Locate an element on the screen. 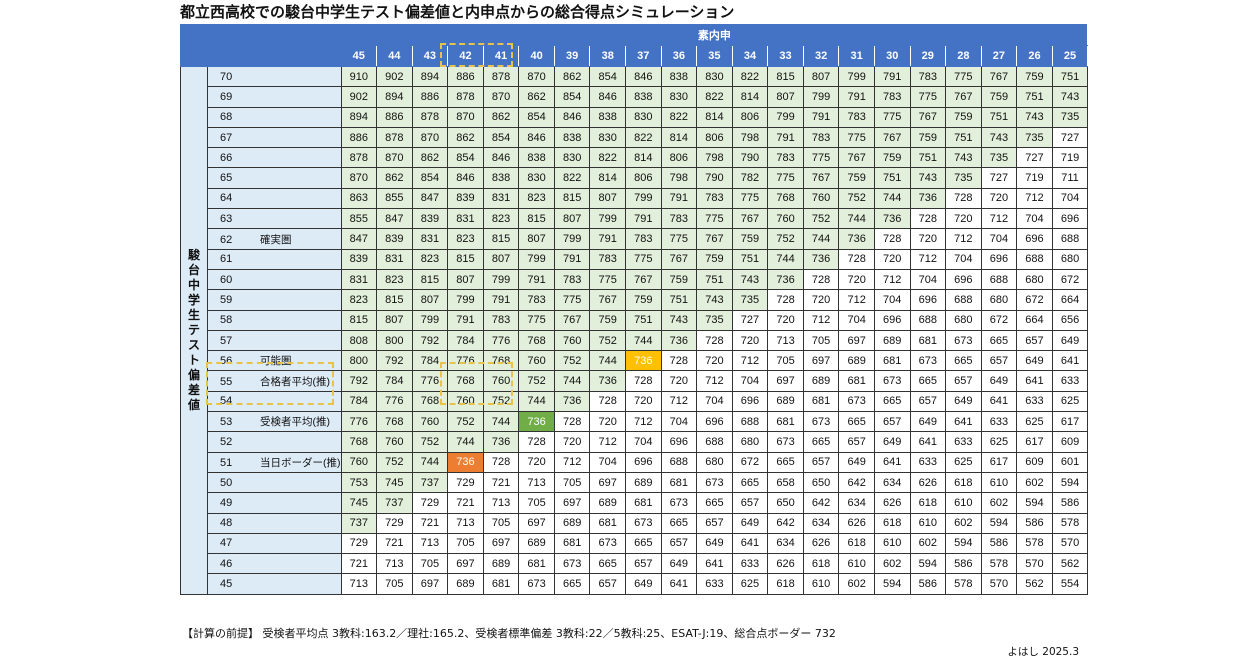  deviation-value: 64 is located at coordinates (226, 198).